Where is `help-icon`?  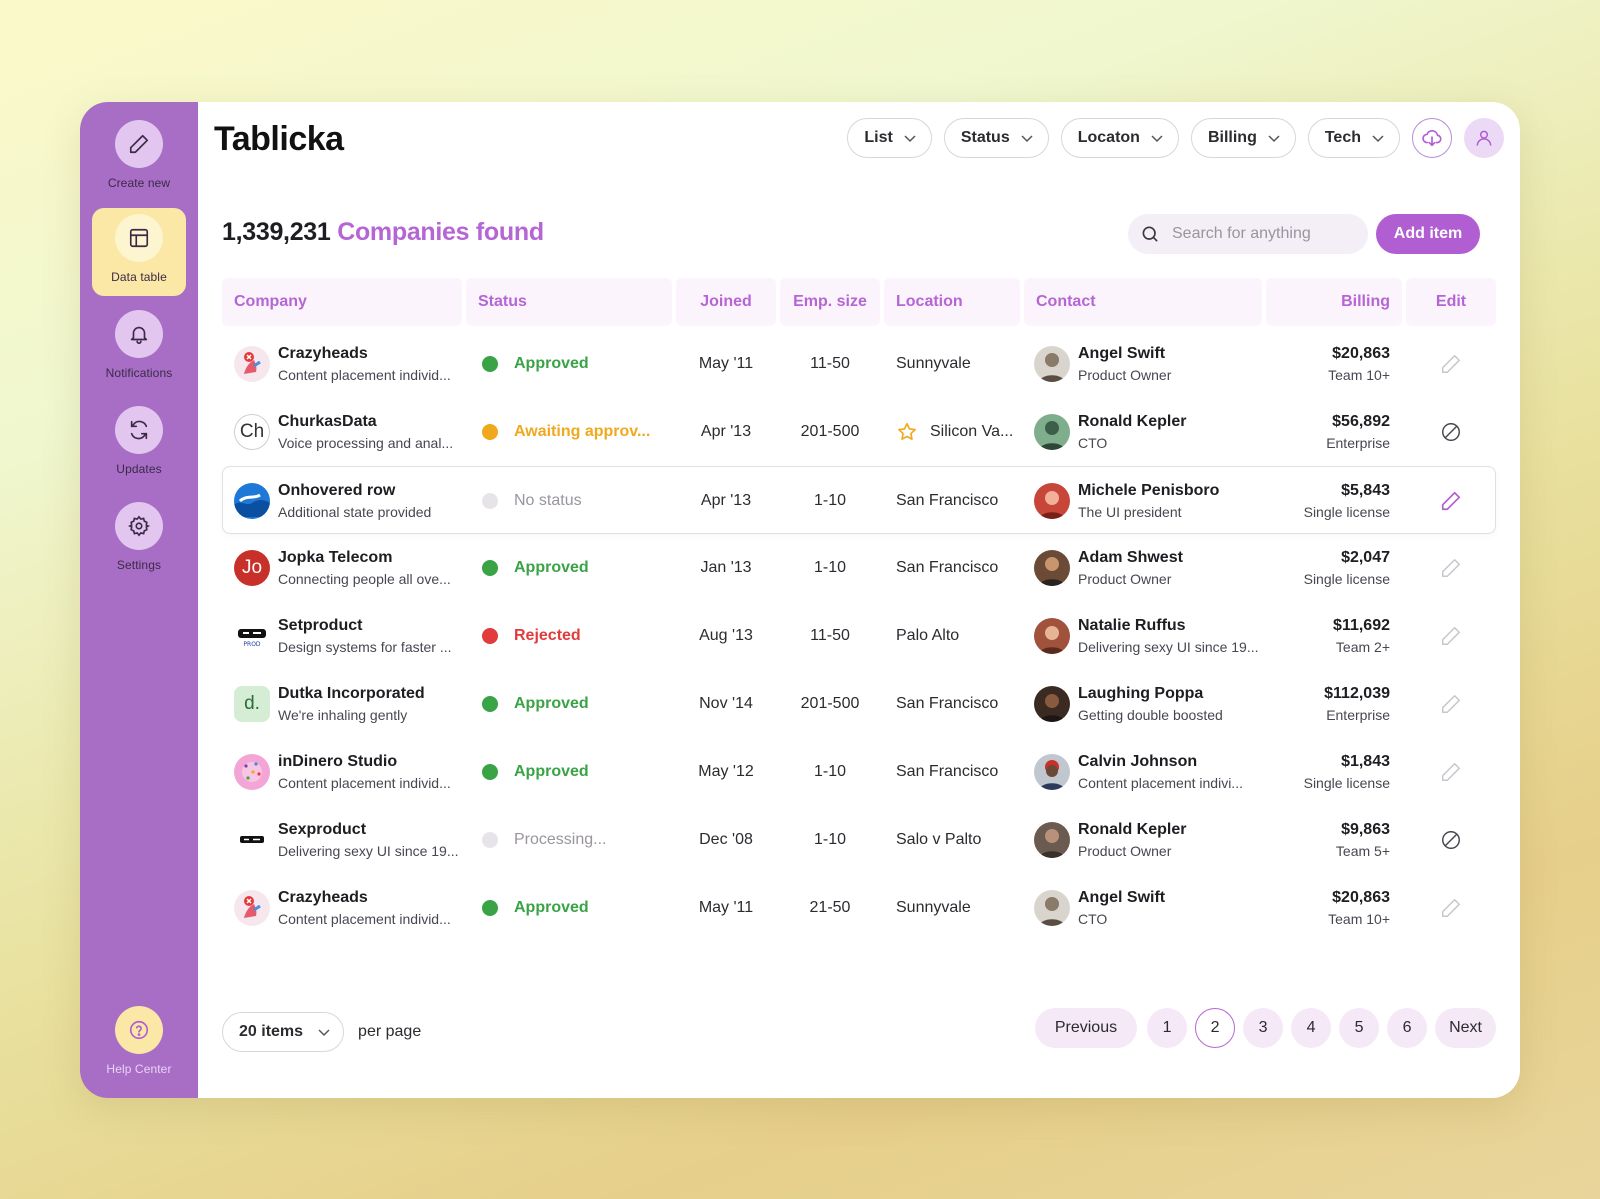
help-icon is located at coordinates (139, 1030).